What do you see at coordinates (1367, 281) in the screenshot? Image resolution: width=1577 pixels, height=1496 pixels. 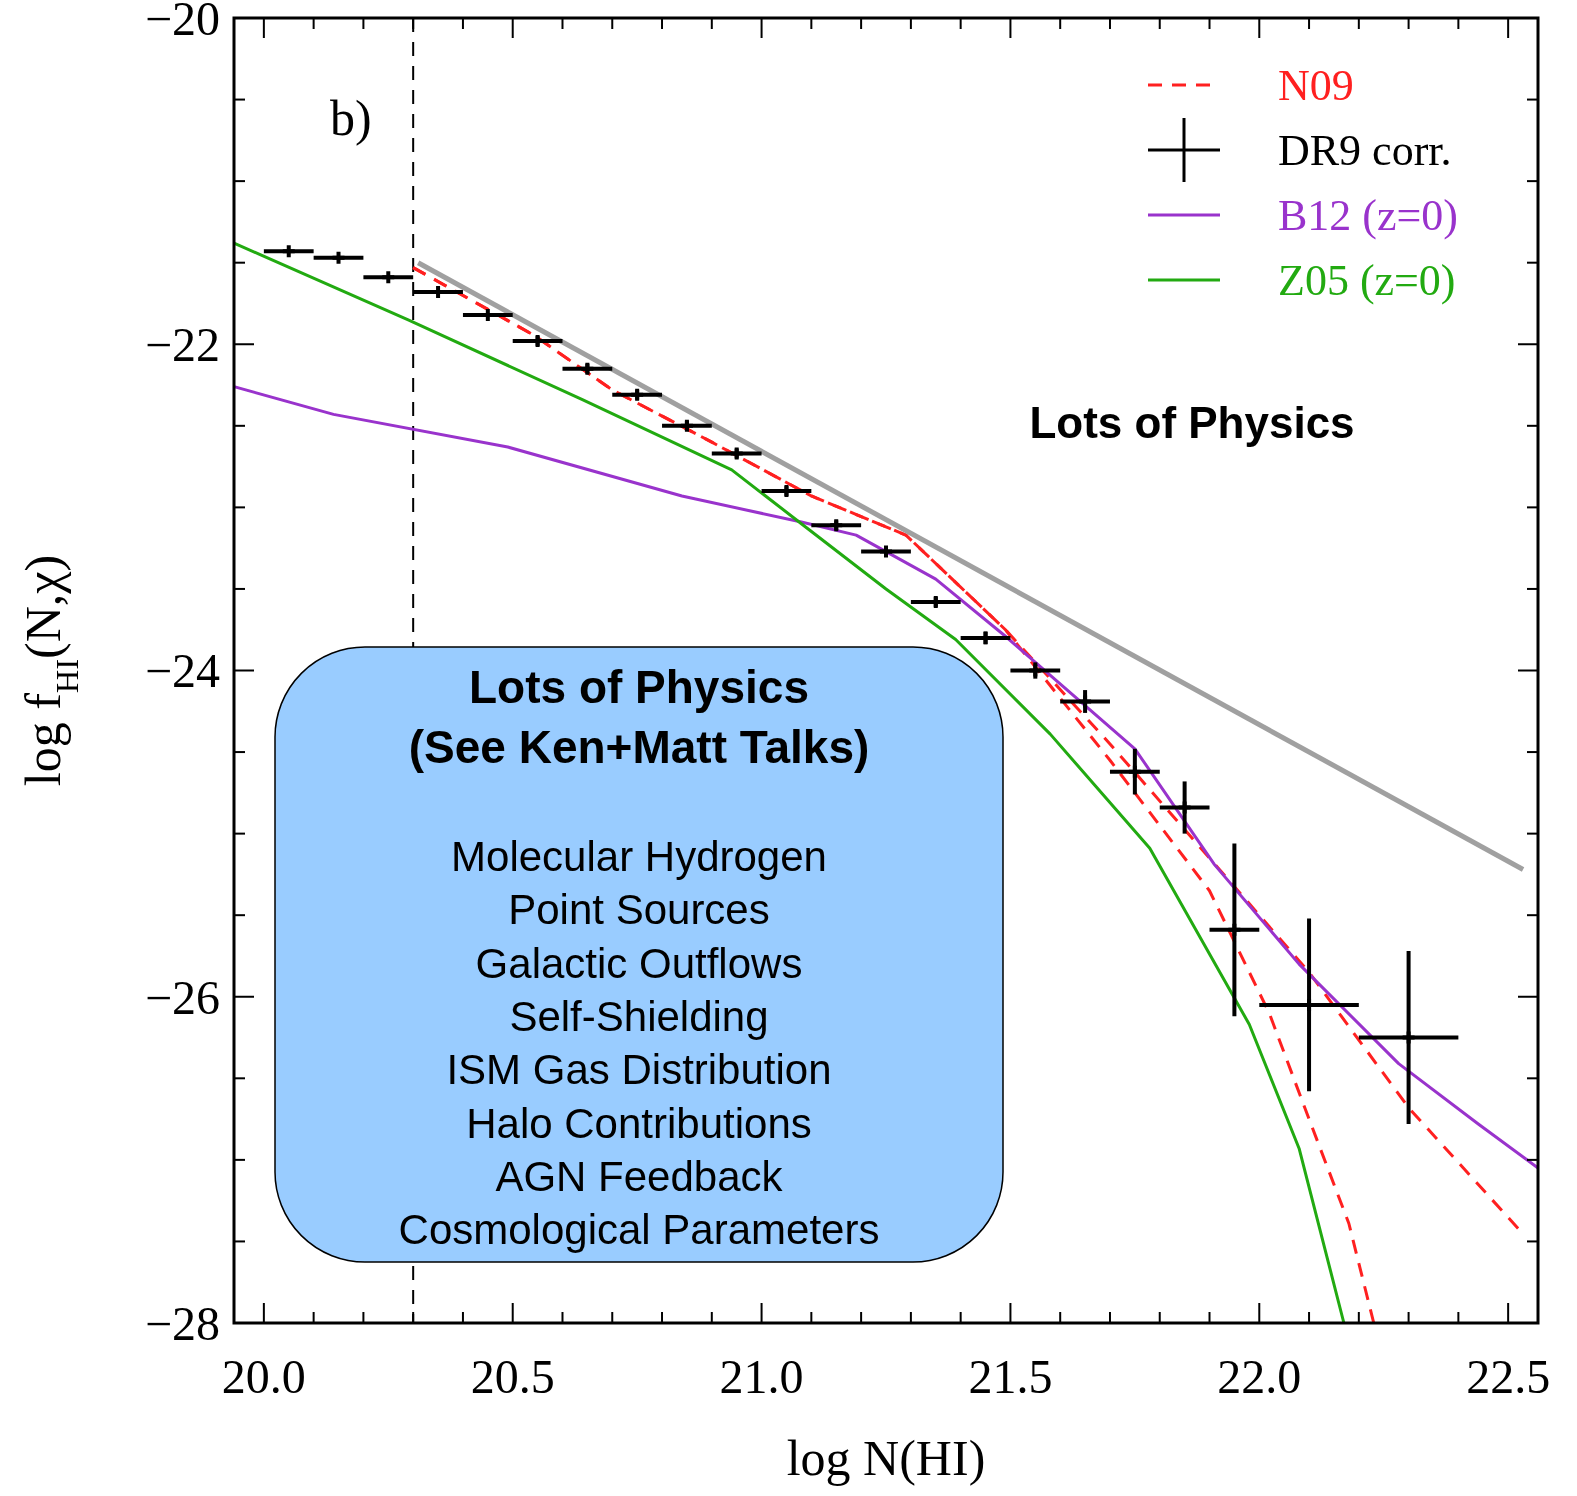 I see `legend-label: Z05 (z=0)` at bounding box center [1367, 281].